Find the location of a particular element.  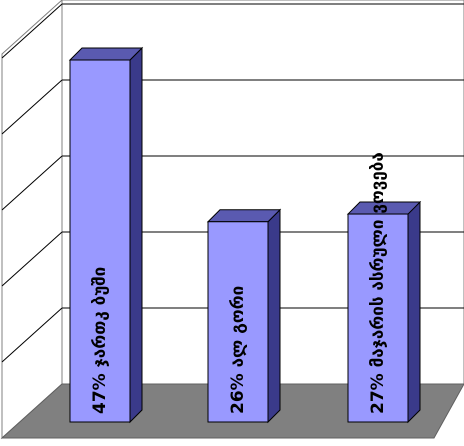

bar-label: 26% ალ გორი is located at coordinates (238, 350).